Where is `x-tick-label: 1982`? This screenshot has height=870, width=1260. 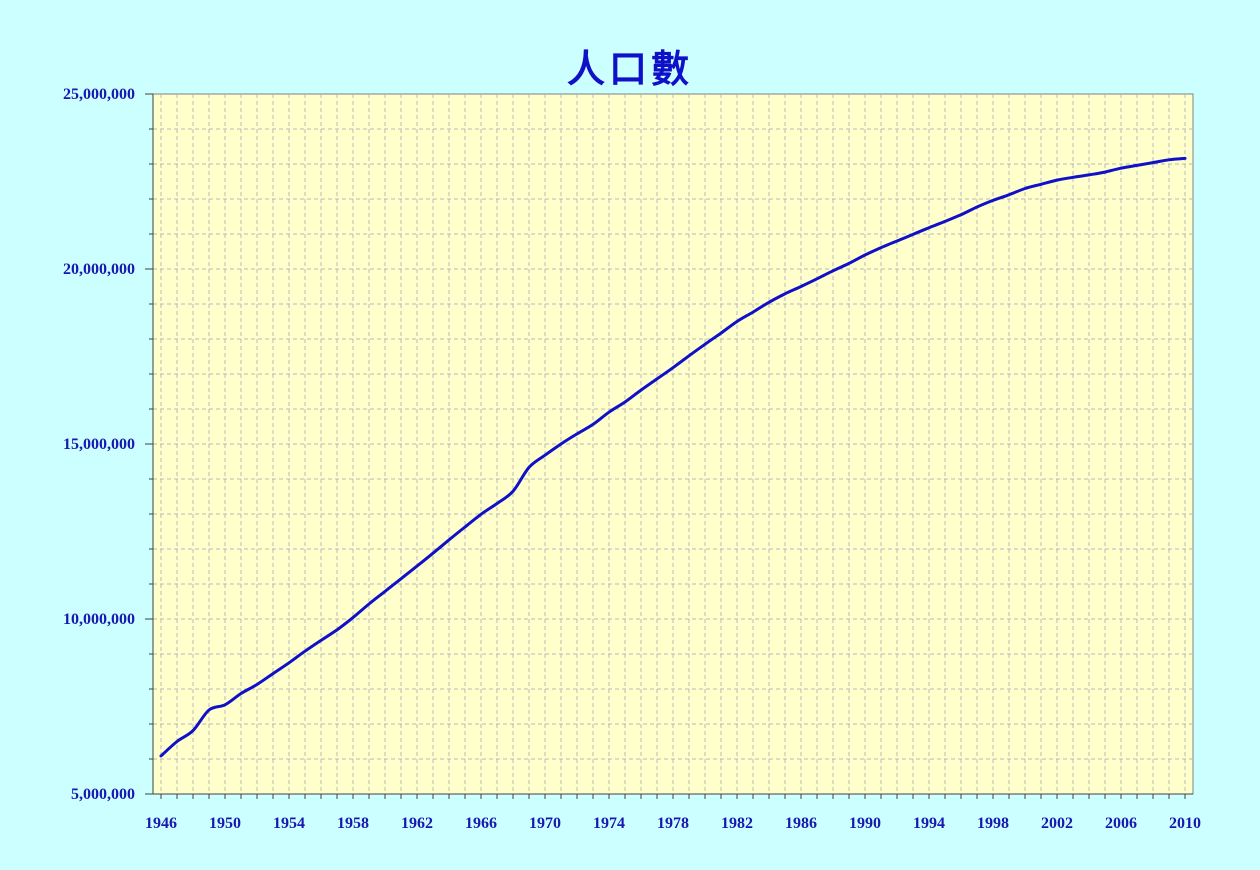
x-tick-label: 1982 is located at coordinates (737, 823).